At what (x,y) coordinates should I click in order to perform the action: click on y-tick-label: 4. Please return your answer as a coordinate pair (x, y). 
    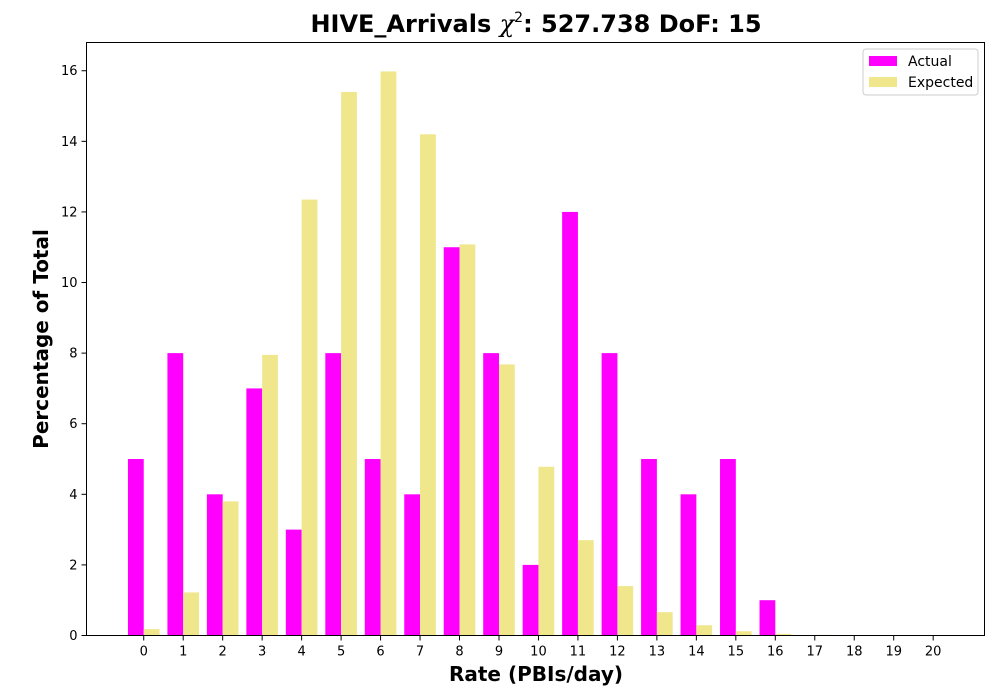
    Looking at the image, I should click on (73, 495).